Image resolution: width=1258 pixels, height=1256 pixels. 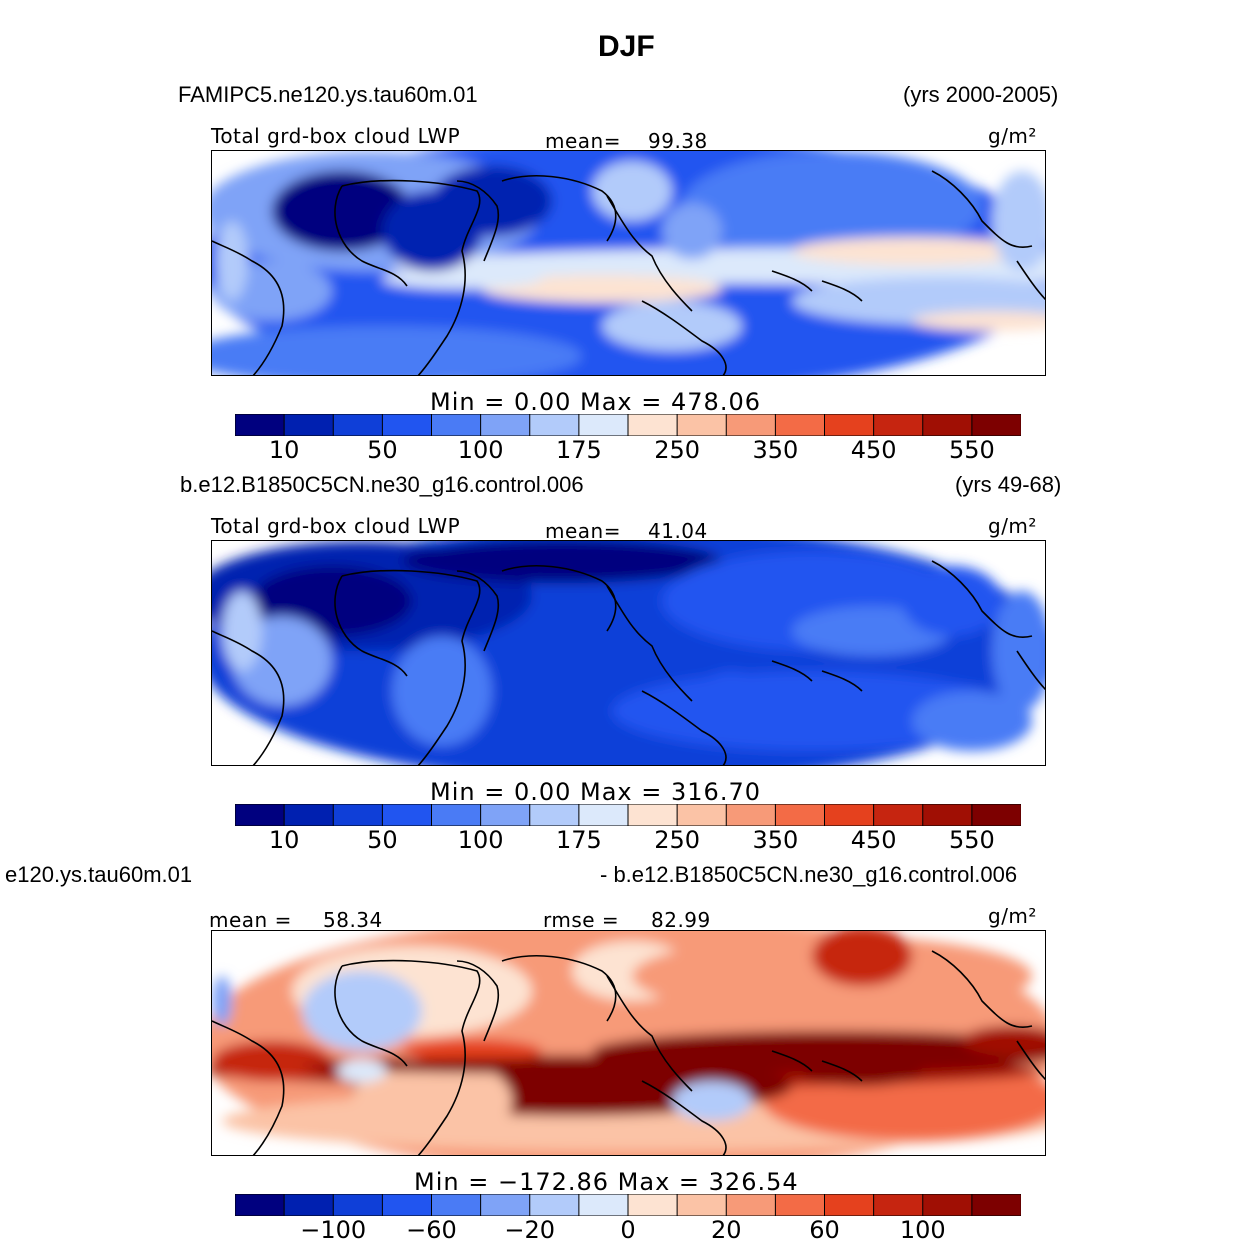 What do you see at coordinates (336, 526) in the screenshot?
I see `panel2-variable-label: Total grd-box cloud LWP` at bounding box center [336, 526].